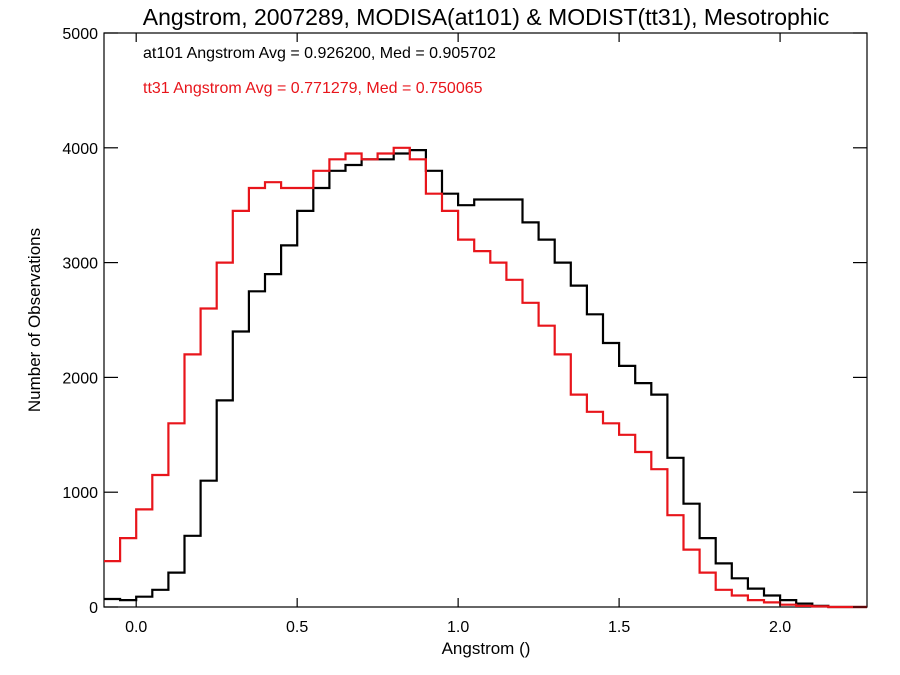 The height and width of the screenshot is (675, 900). What do you see at coordinates (80, 149) in the screenshot?
I see `y-tick-label: 4000` at bounding box center [80, 149].